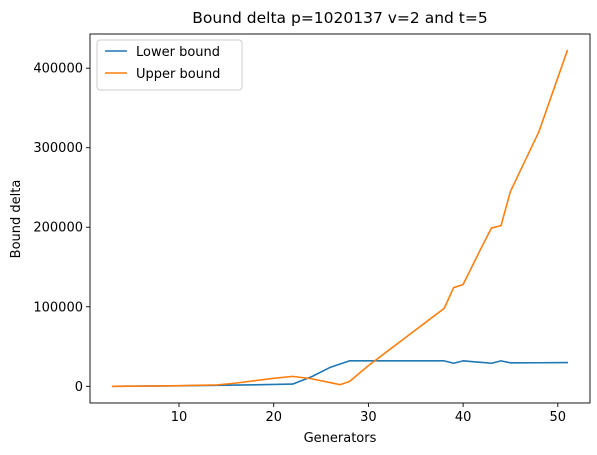  What do you see at coordinates (16, 219) in the screenshot?
I see `y-axis-label: Bound delta` at bounding box center [16, 219].